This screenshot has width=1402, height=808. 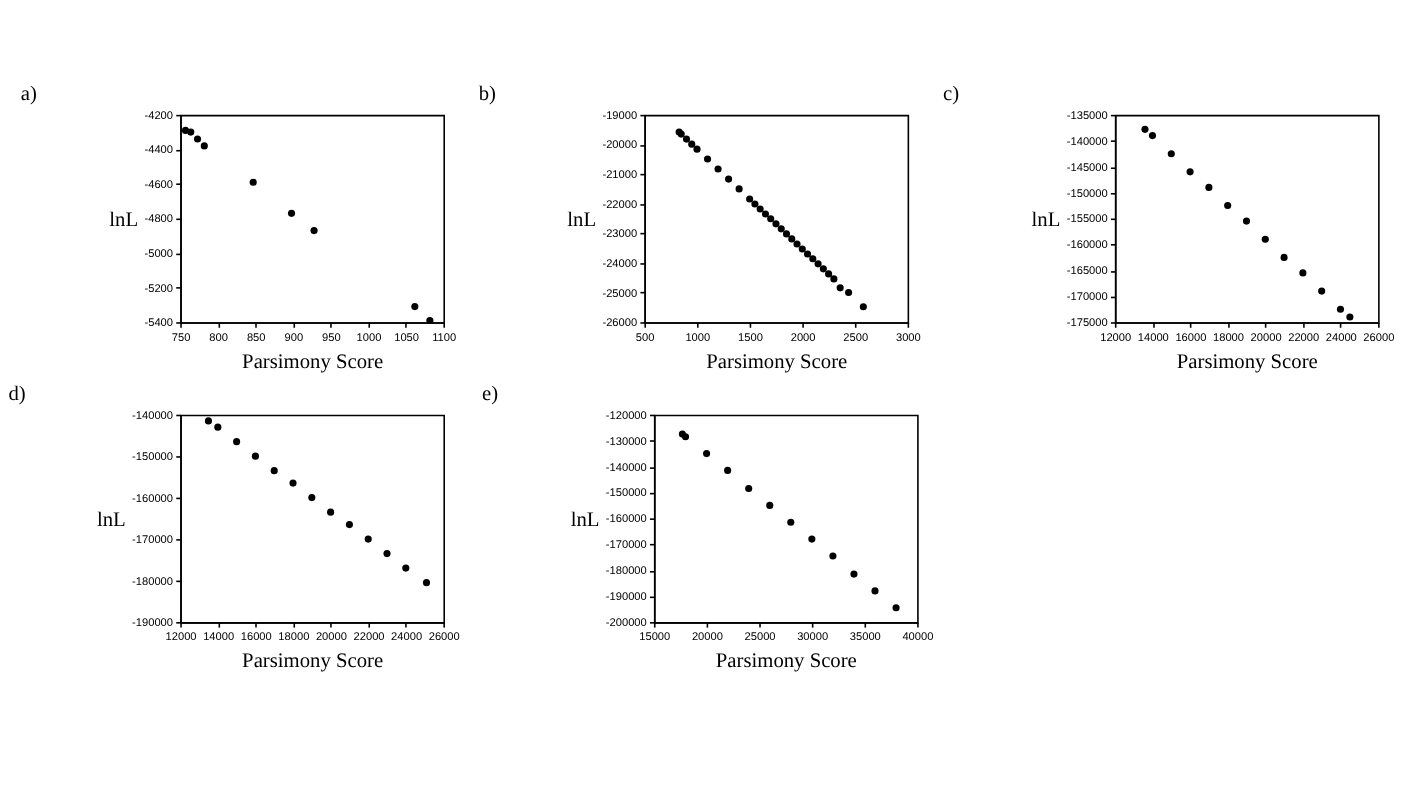 I want to click on text: d), so click(x=17, y=395).